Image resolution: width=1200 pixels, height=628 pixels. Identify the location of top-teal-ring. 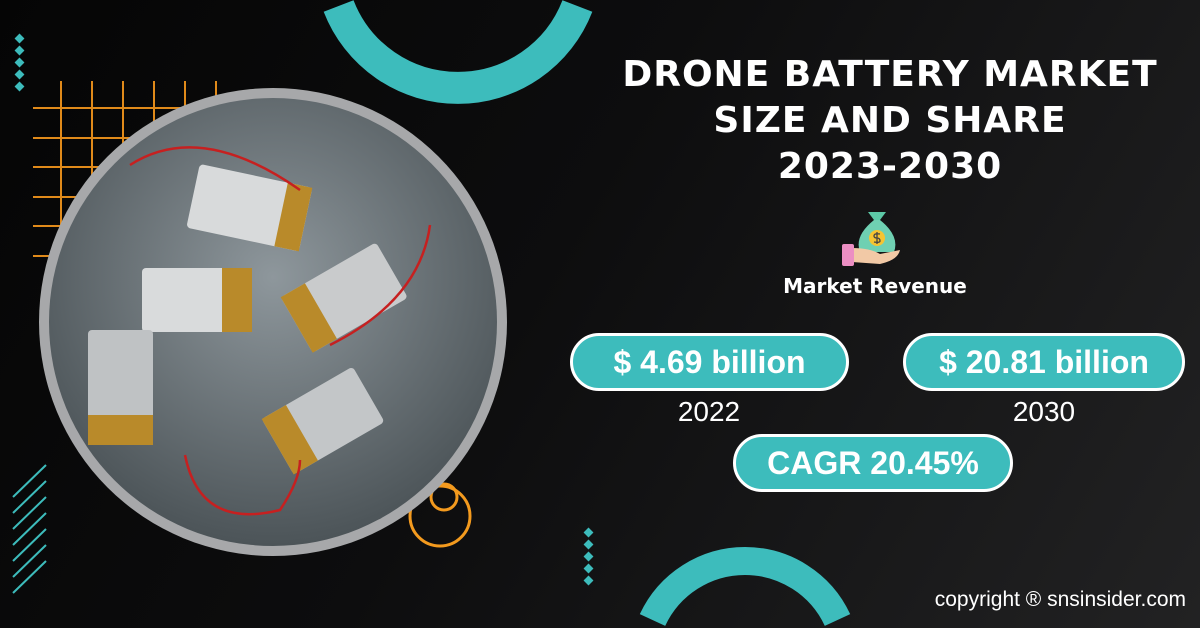
(458, 52).